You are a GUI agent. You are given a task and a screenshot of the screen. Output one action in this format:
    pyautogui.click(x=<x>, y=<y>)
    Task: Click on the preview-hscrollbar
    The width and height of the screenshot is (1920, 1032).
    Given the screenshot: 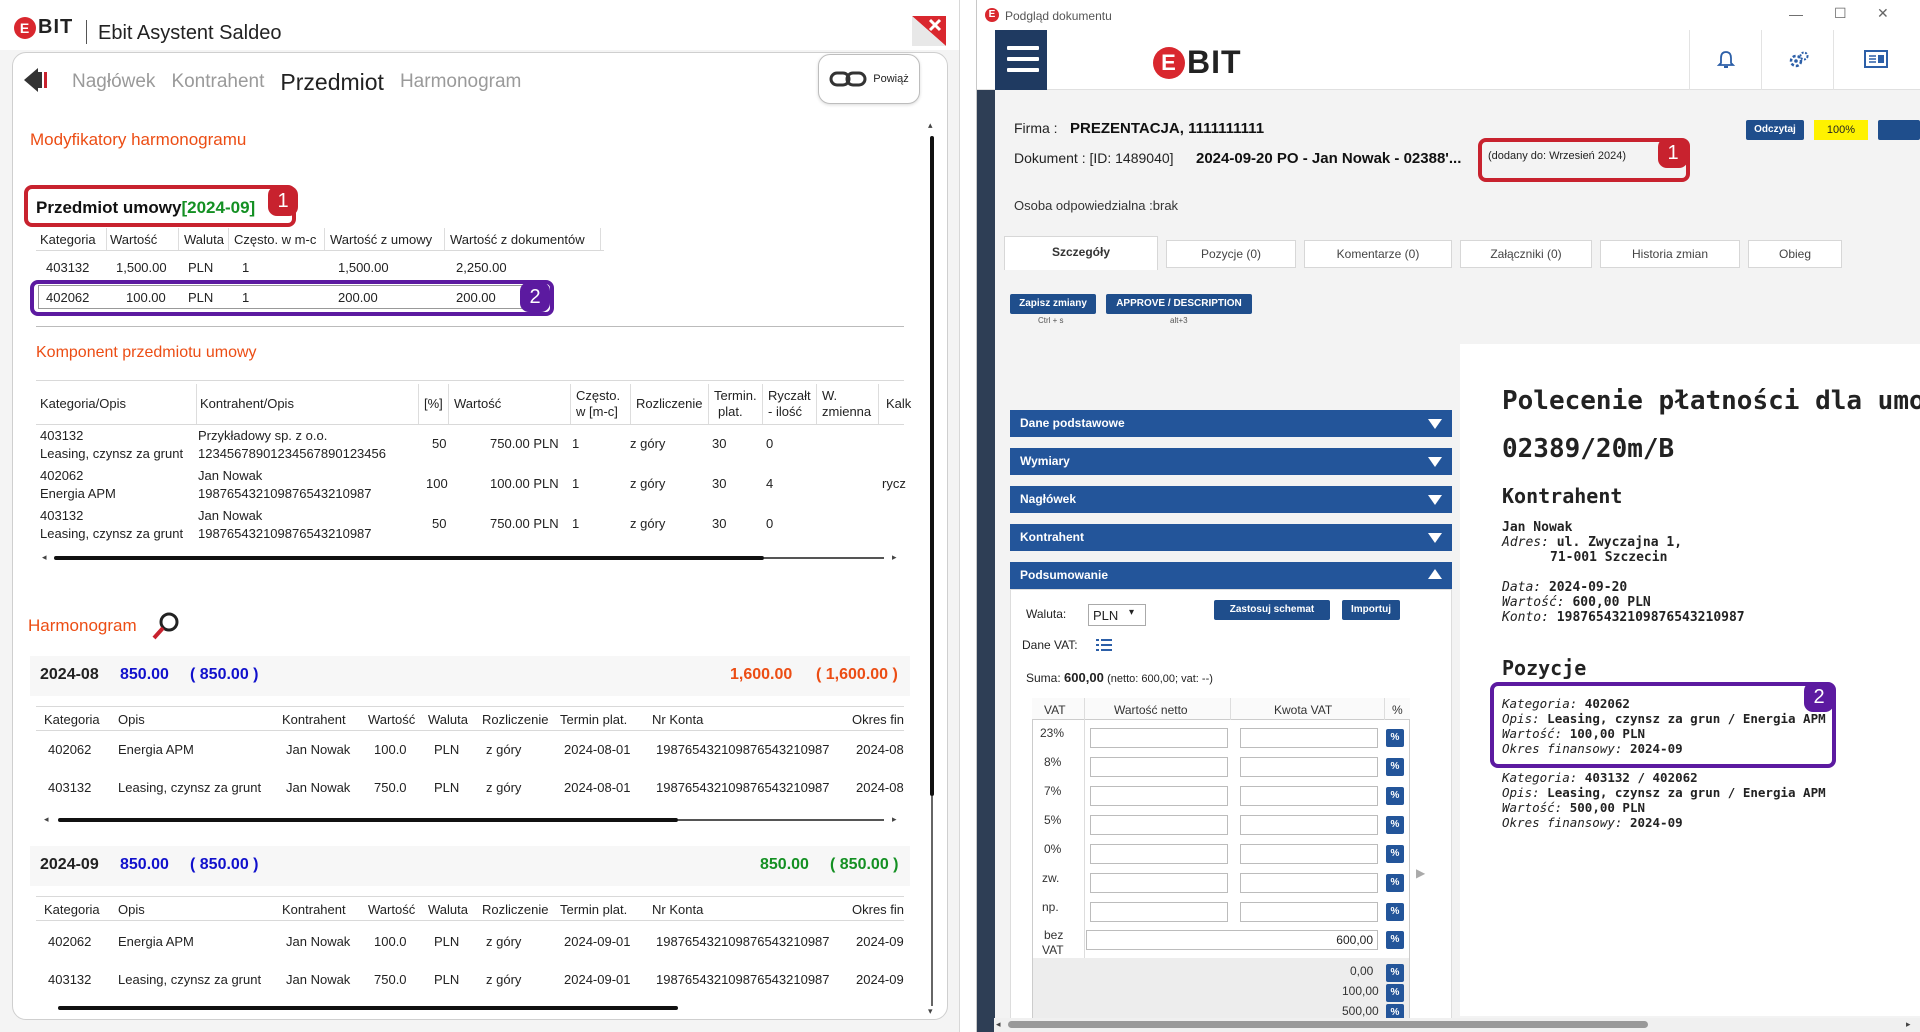 What is the action you would take?
    pyautogui.click(x=1328, y=1024)
    